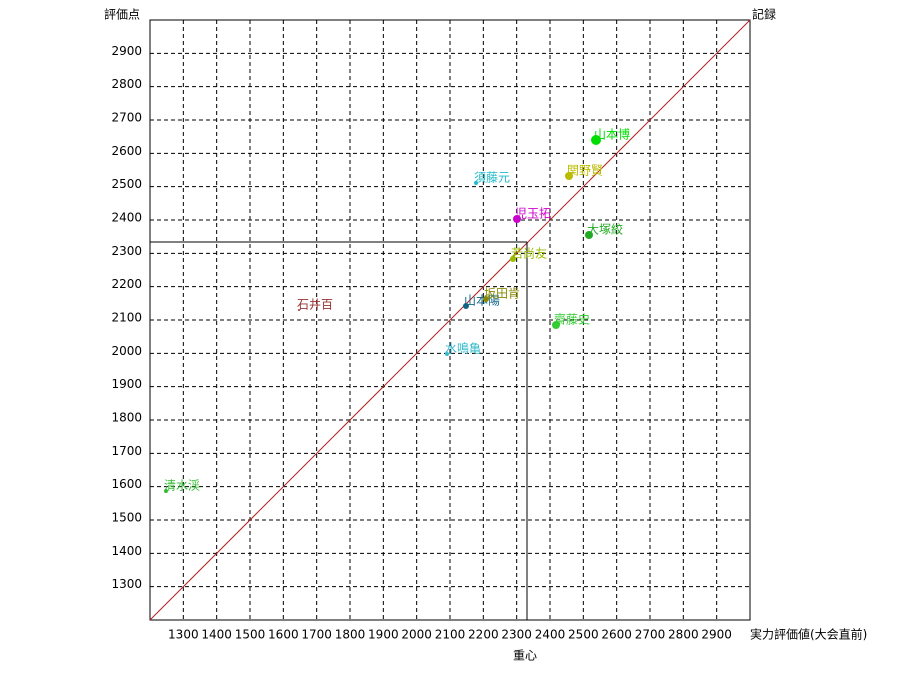  What do you see at coordinates (583, 635) in the screenshot?
I see `x-tick-label: 2500` at bounding box center [583, 635].